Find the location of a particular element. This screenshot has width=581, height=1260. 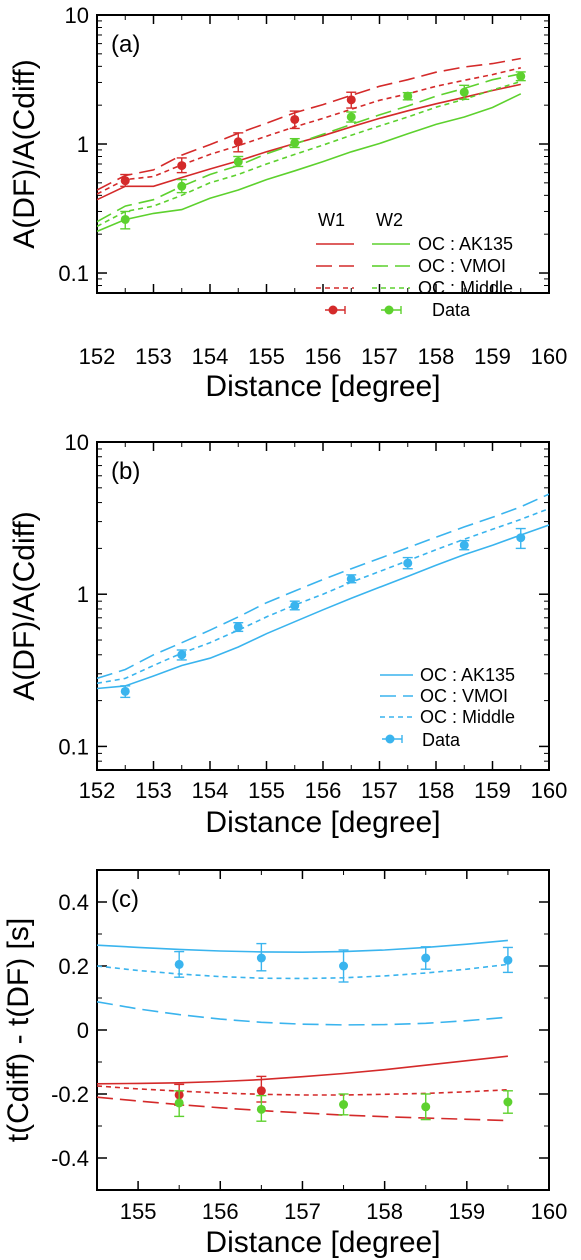

panel-label: (b) is located at coordinates (125, 471).